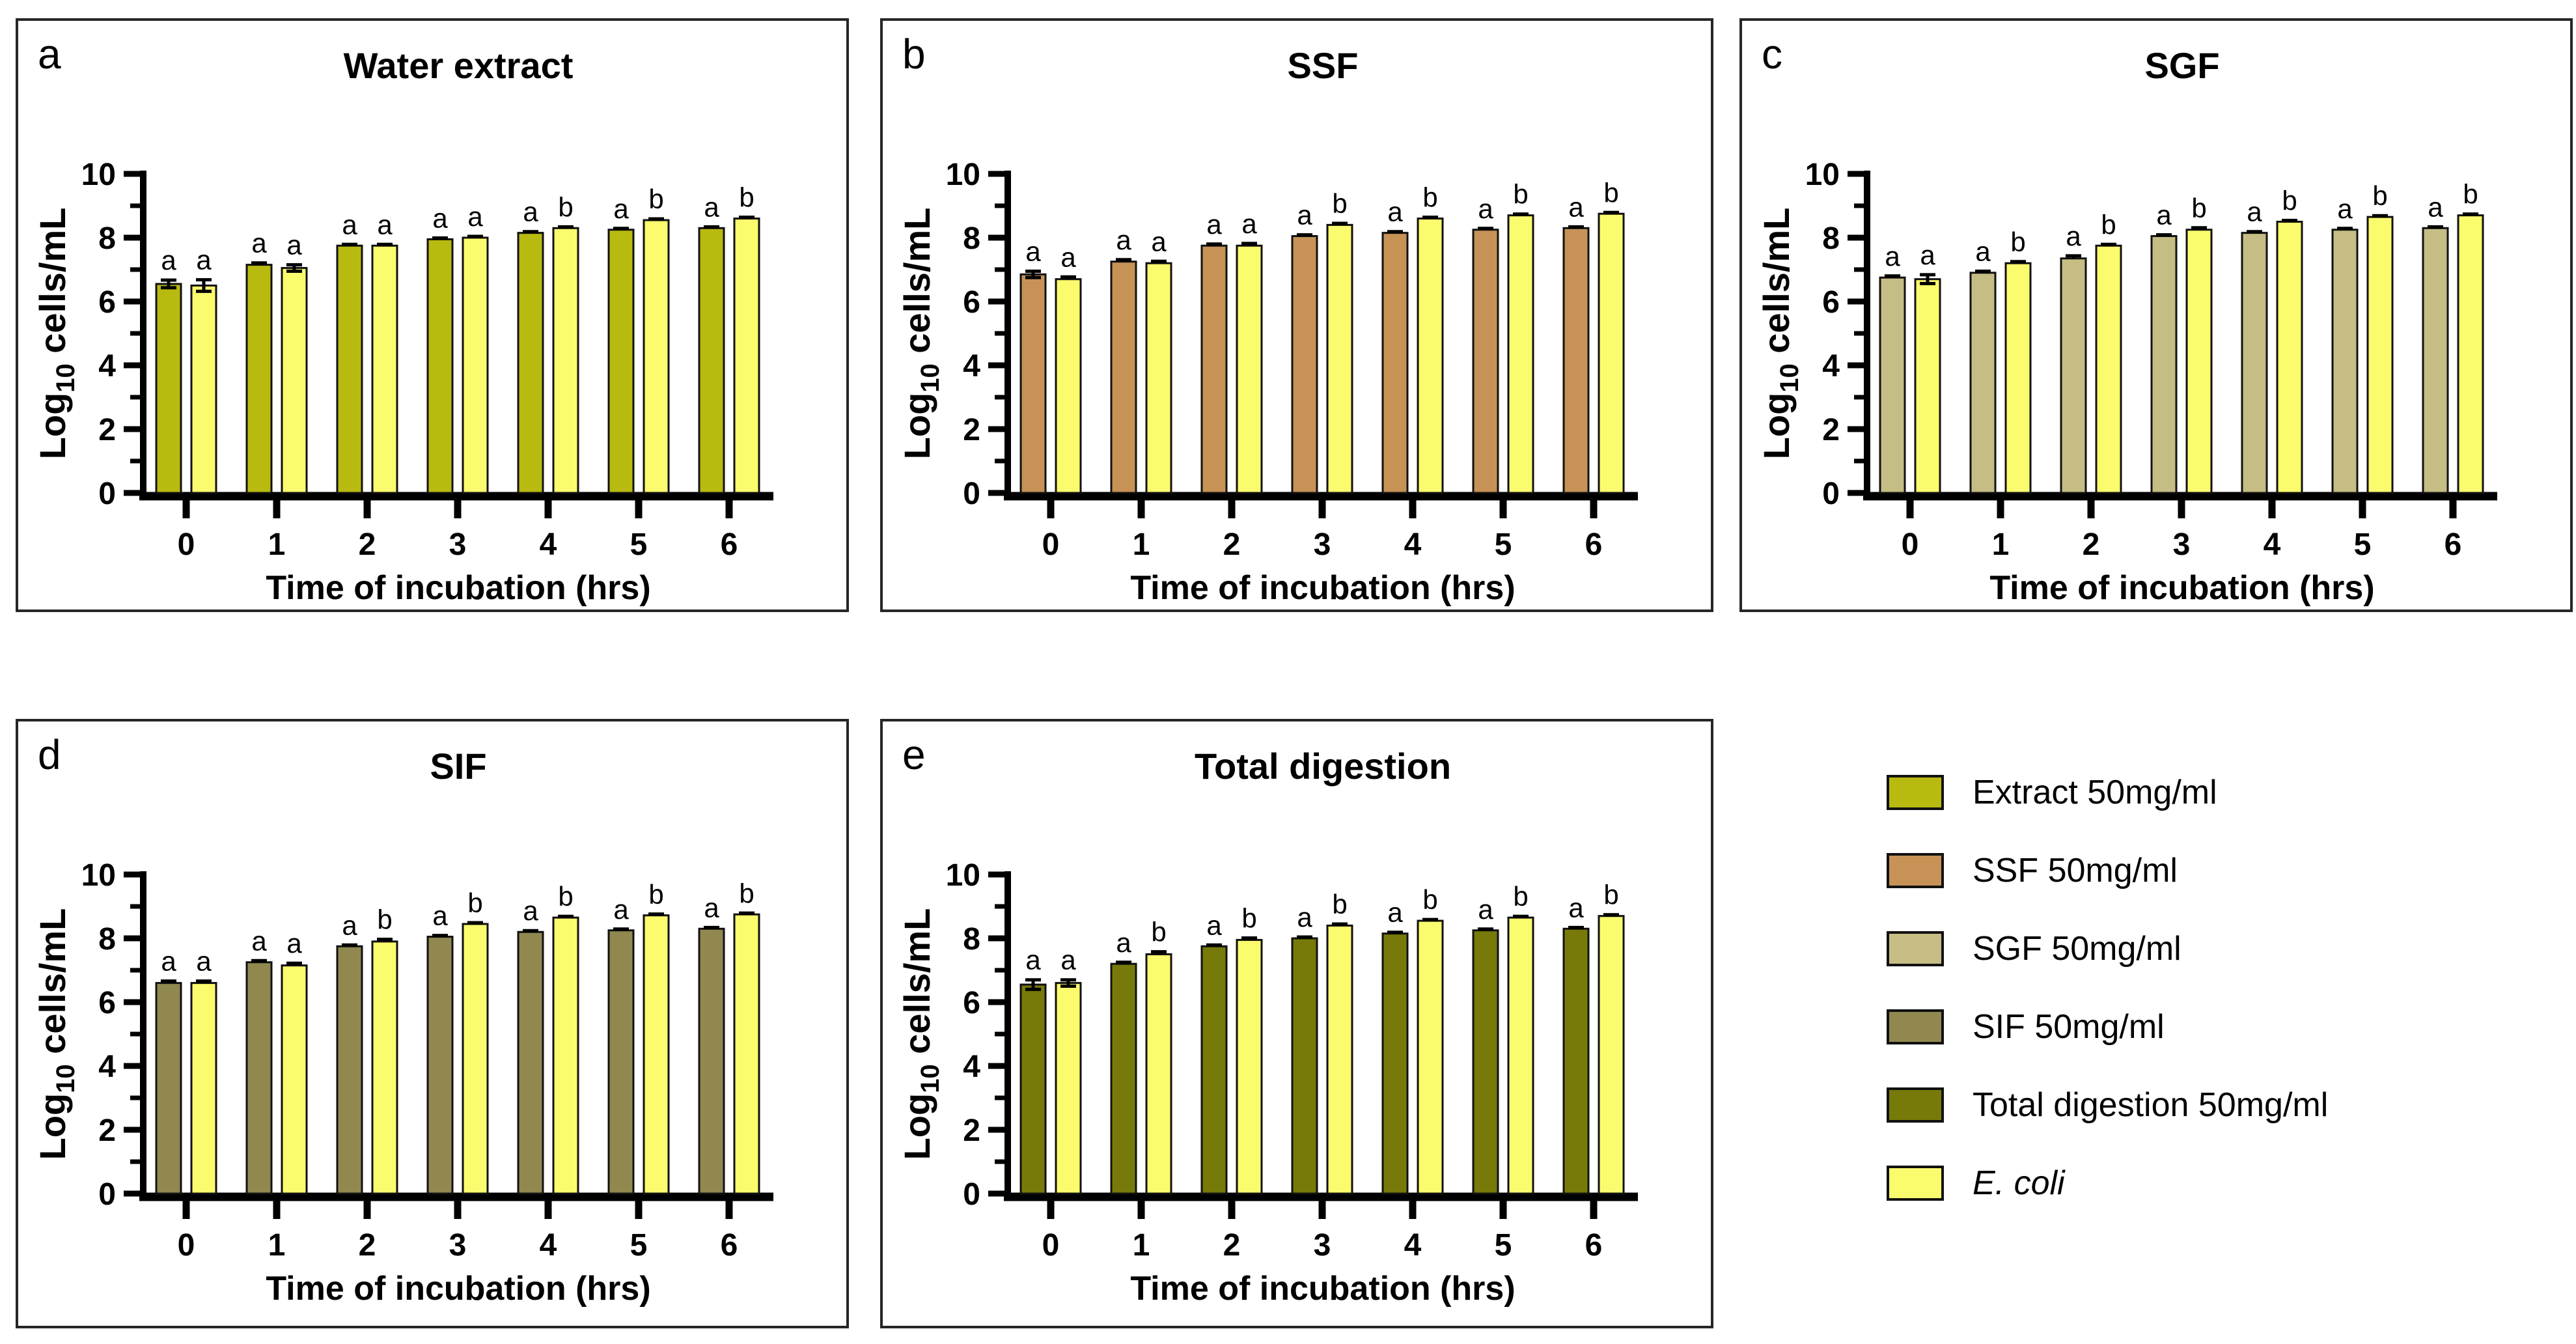 The image size is (2576, 1344). I want to click on x-tick-label: 1, so click(277, 545).